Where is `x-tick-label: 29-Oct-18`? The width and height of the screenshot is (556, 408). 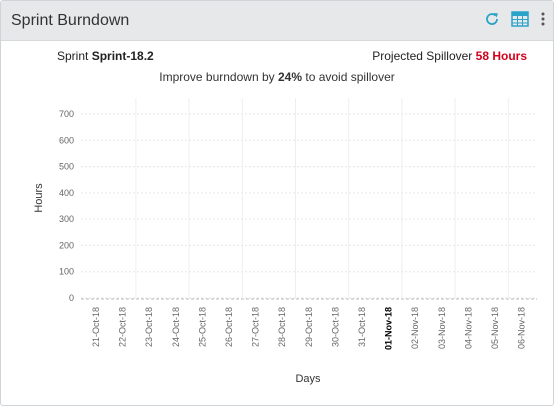 x-tick-label: 29-Oct-18 is located at coordinates (309, 327).